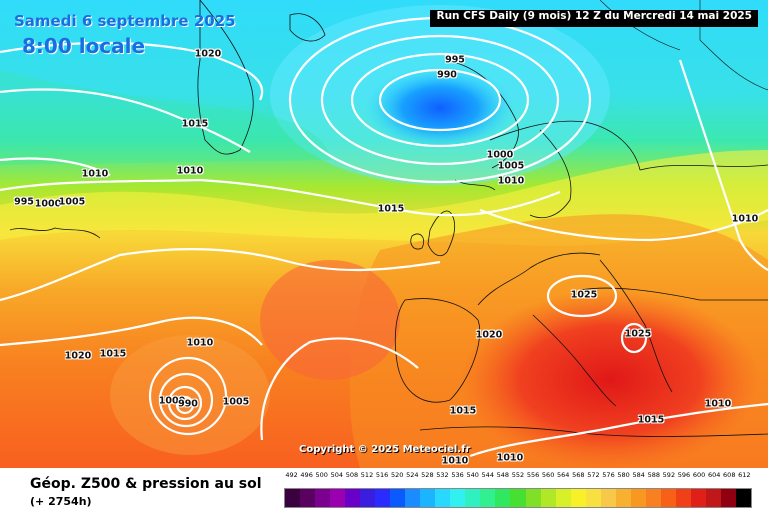 The width and height of the screenshot is (768, 512). I want to click on scale-value: 528, so click(427, 475).